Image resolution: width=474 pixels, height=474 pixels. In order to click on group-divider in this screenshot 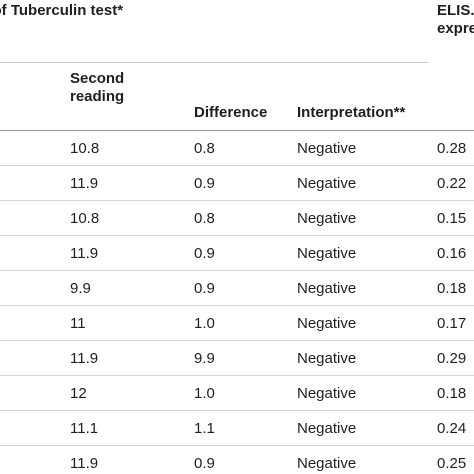, I will do `click(214, 62)`.